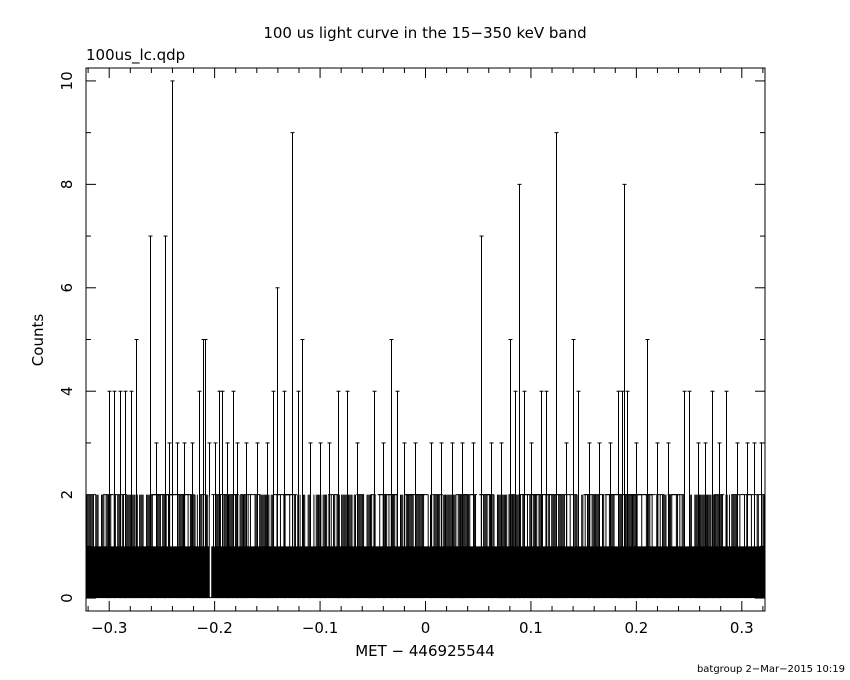 This screenshot has width=850, height=680. Describe the element at coordinates (67, 391) in the screenshot. I see `y-tick-label: 4` at that location.